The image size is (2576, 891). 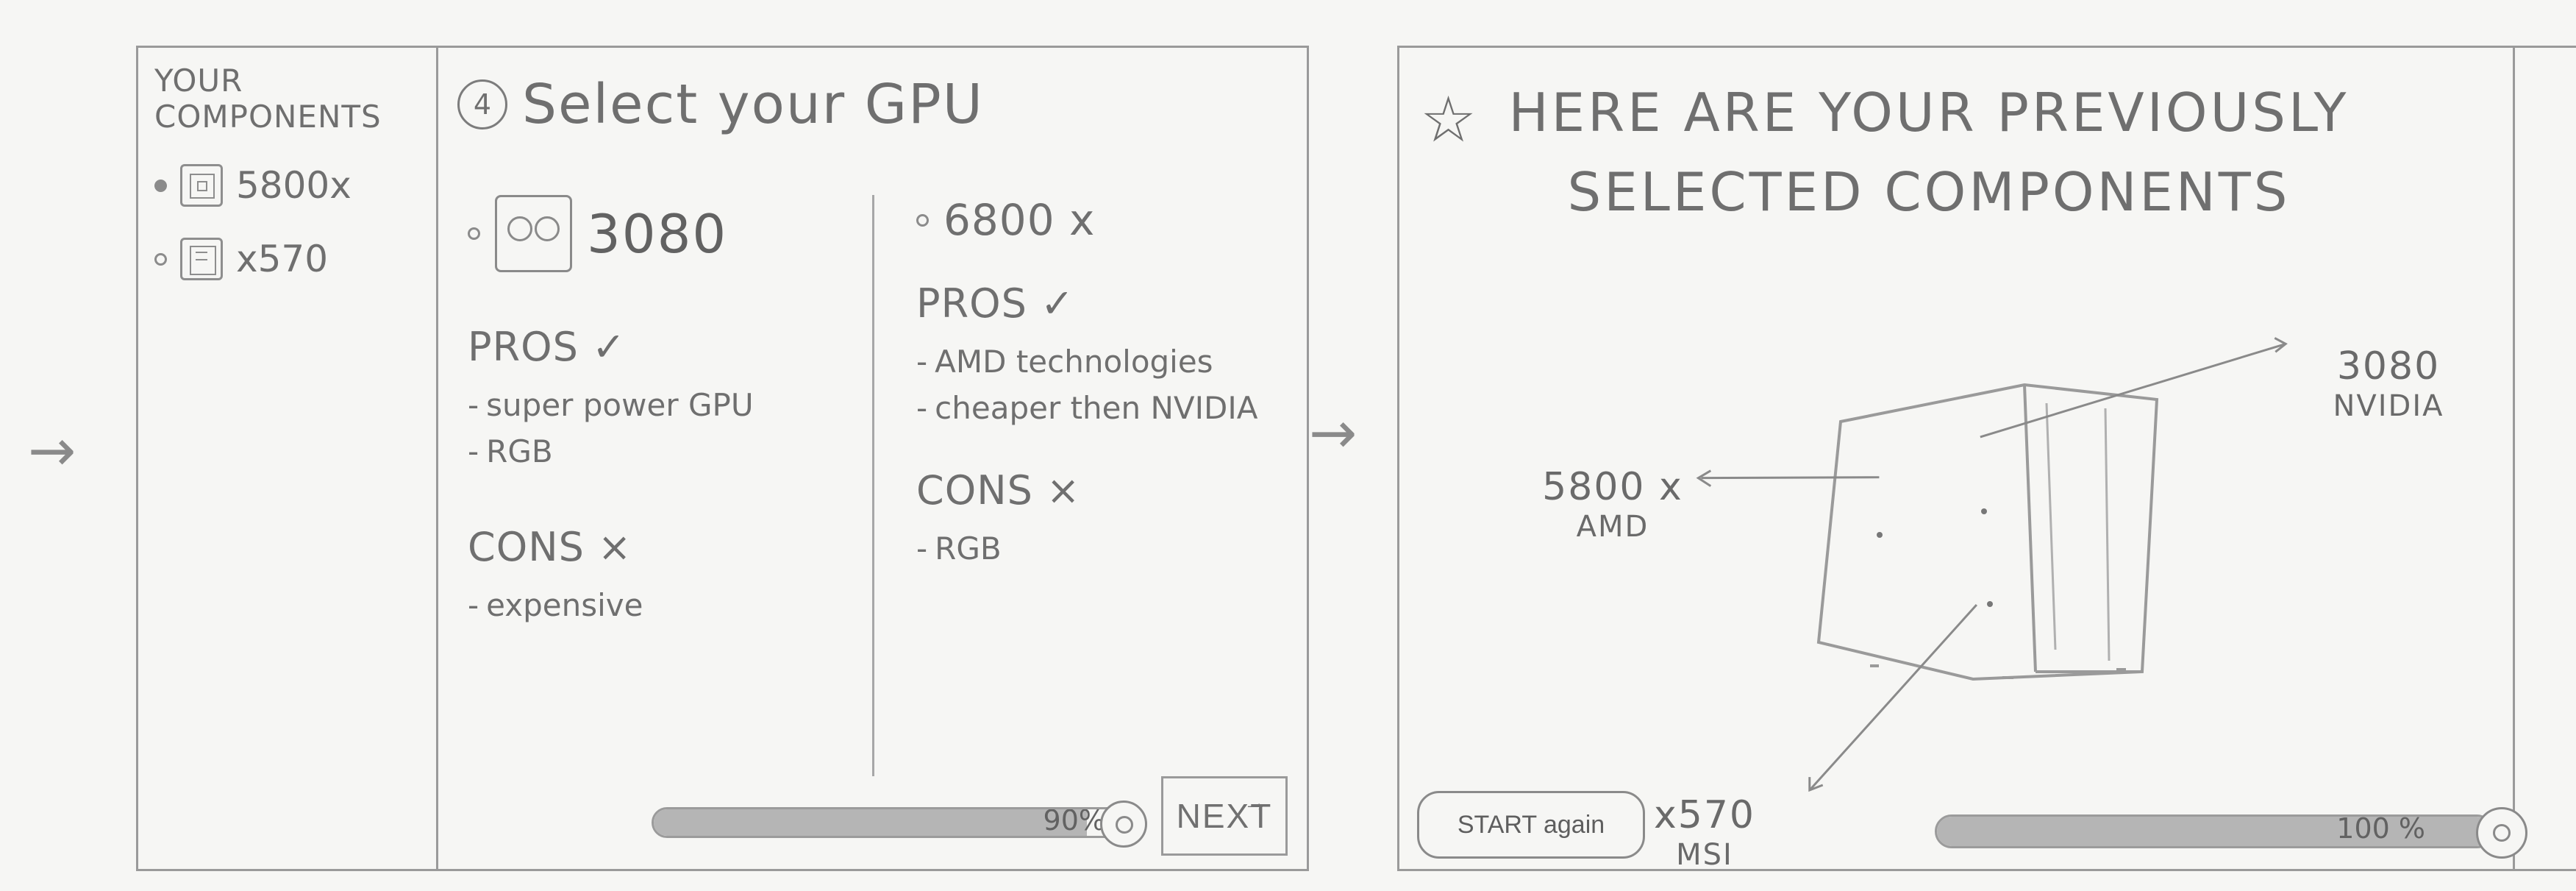 What do you see at coordinates (959, 548) in the screenshot?
I see `cons-item: - RGB` at bounding box center [959, 548].